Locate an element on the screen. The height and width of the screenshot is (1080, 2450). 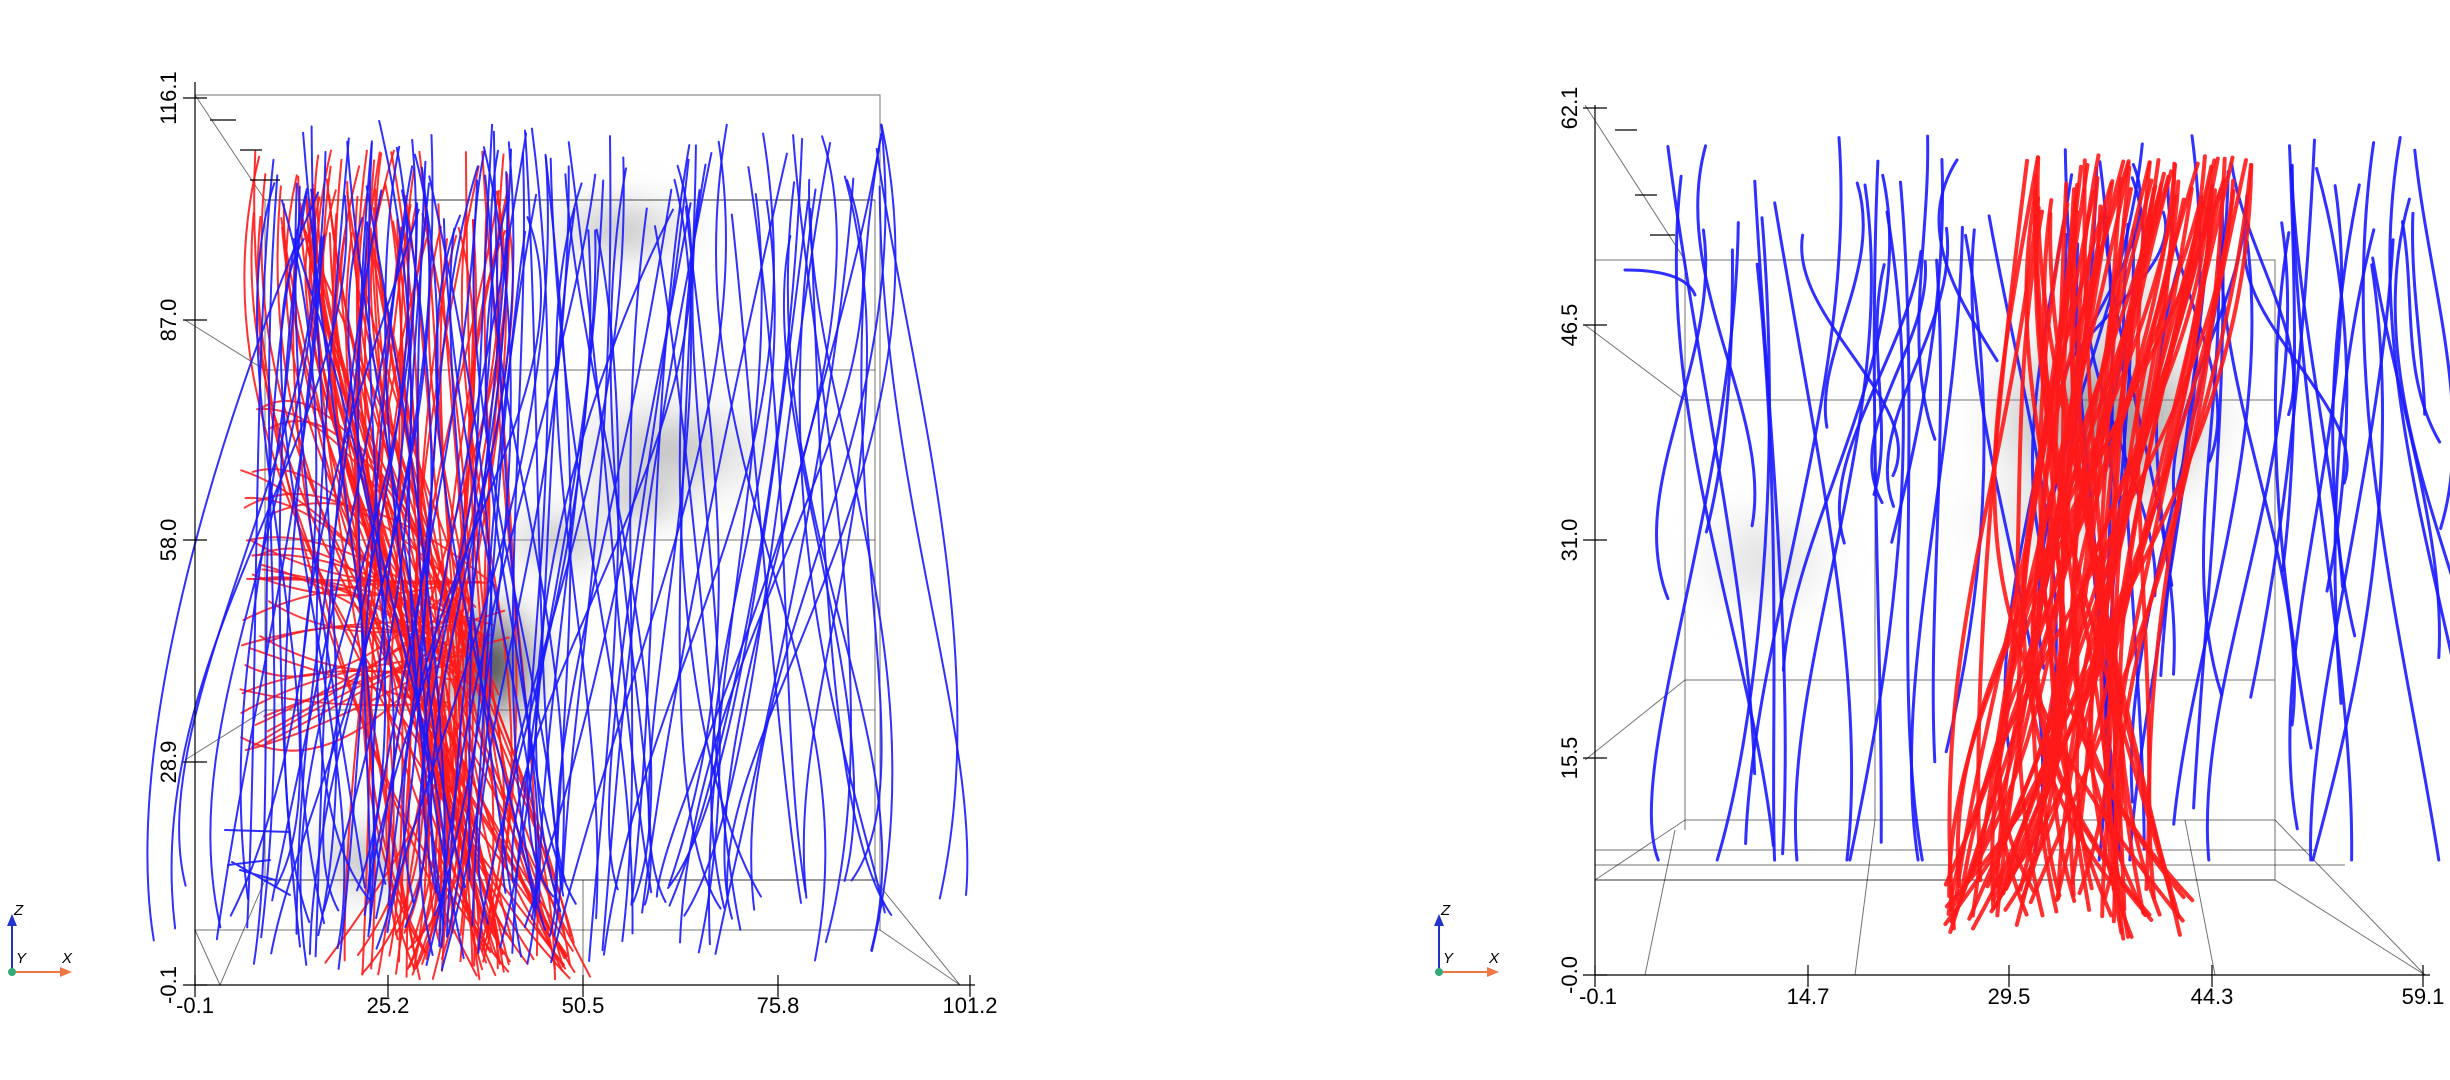
right-z-tick: 46.5 is located at coordinates (1569, 325).